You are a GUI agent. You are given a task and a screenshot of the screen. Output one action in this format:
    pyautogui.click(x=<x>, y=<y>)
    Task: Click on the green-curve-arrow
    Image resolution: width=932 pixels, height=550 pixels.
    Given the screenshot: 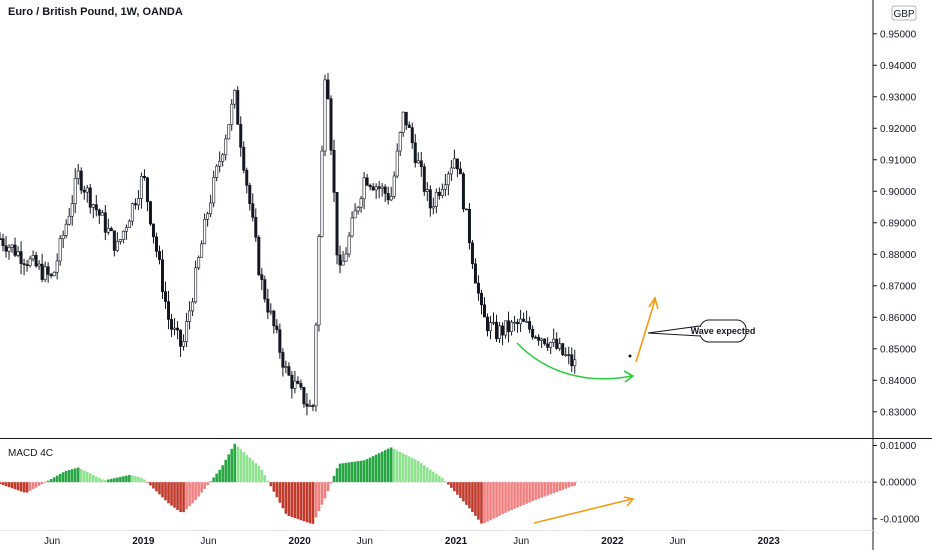 What is the action you would take?
    pyautogui.click(x=574, y=361)
    